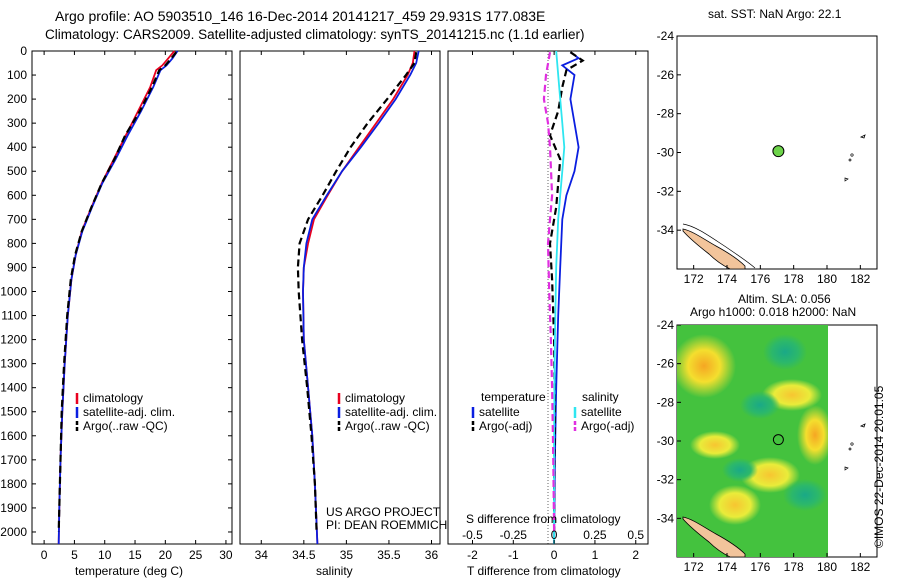 This screenshot has width=900, height=580. I want to click on depth-tick-label: 100, so click(17, 75).